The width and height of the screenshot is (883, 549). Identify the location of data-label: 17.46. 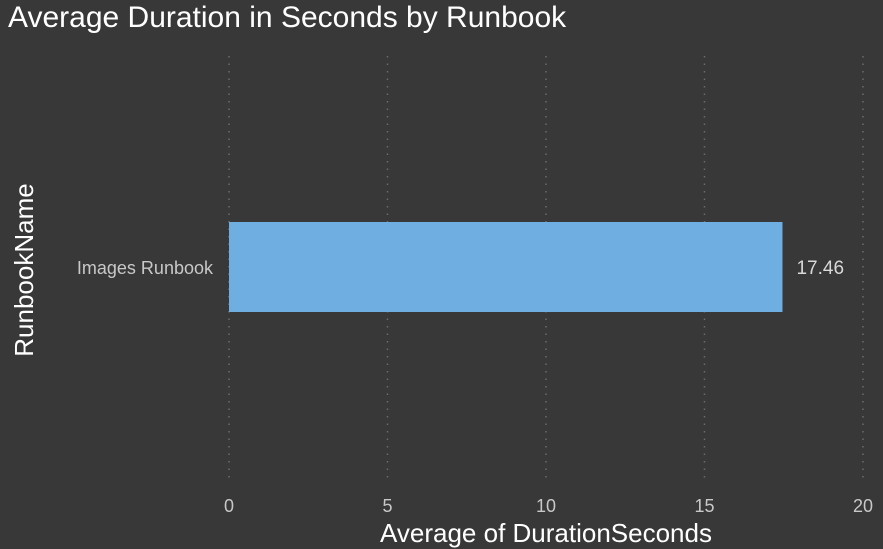
(820, 268).